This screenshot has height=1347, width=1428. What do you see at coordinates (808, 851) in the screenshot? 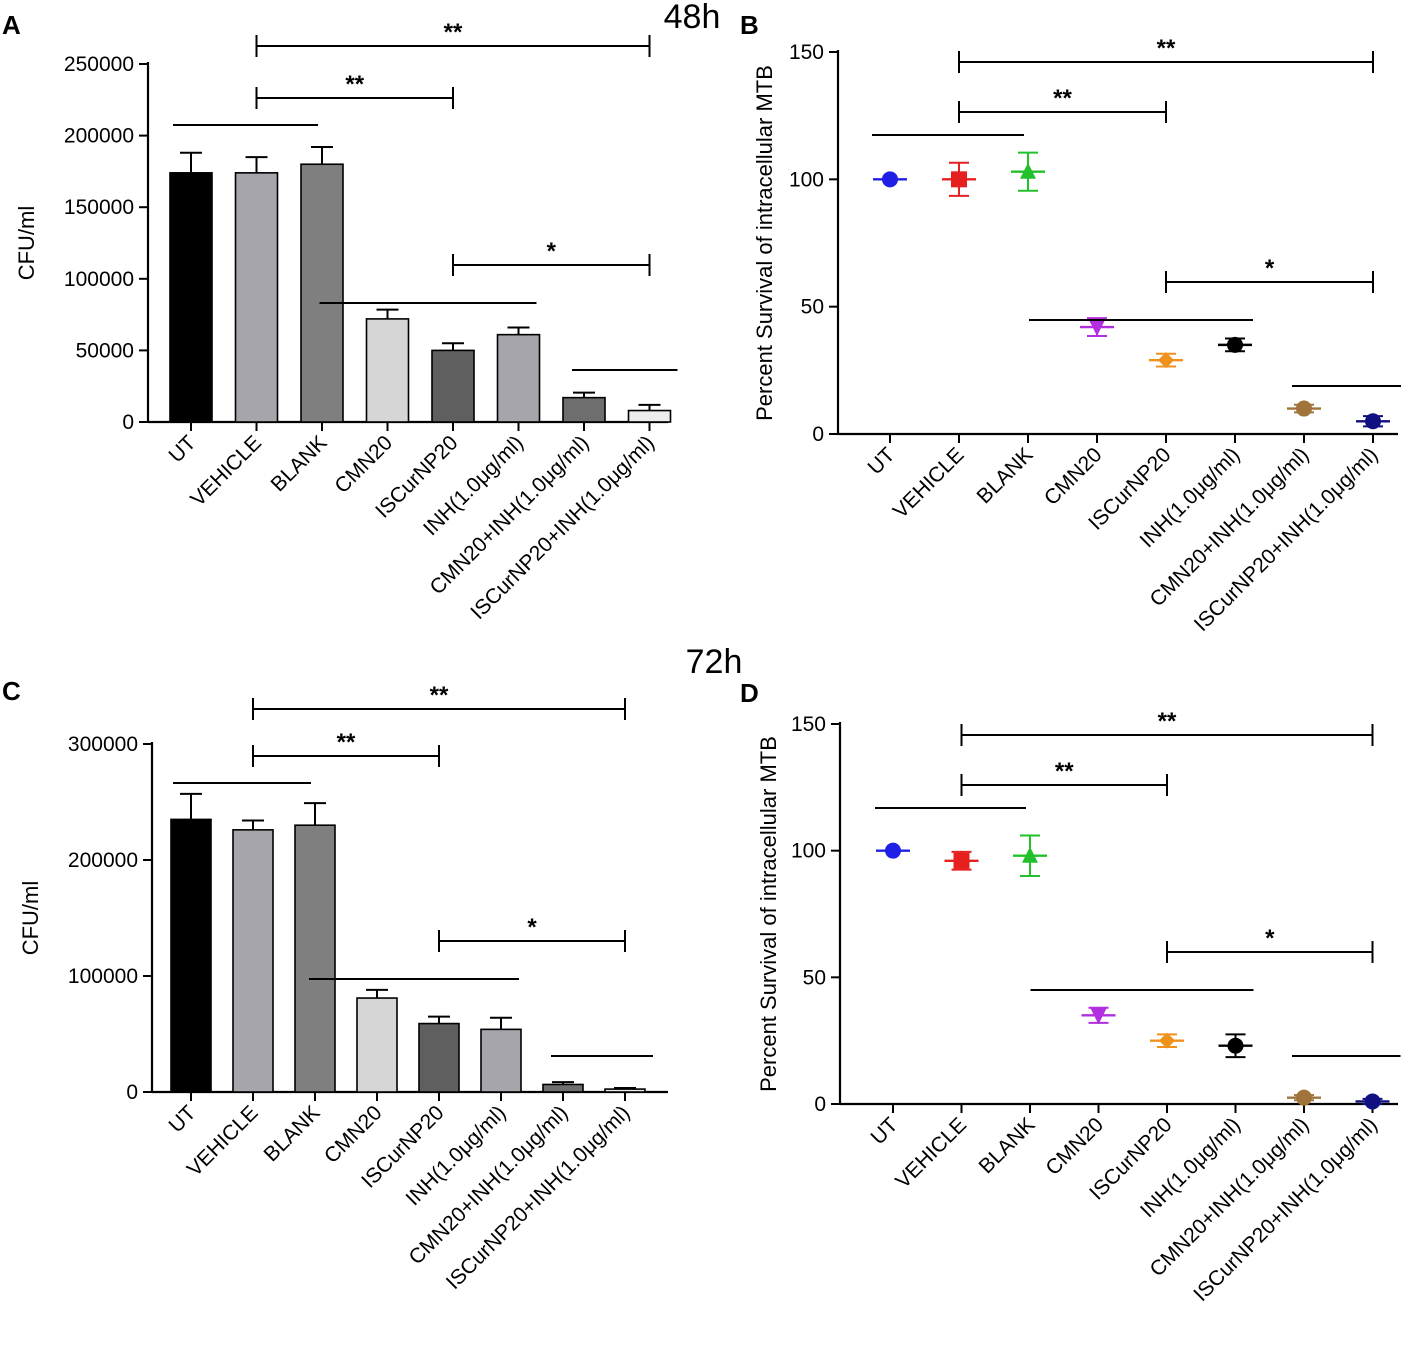
I see `y-tick-label-d: 100` at bounding box center [808, 851].